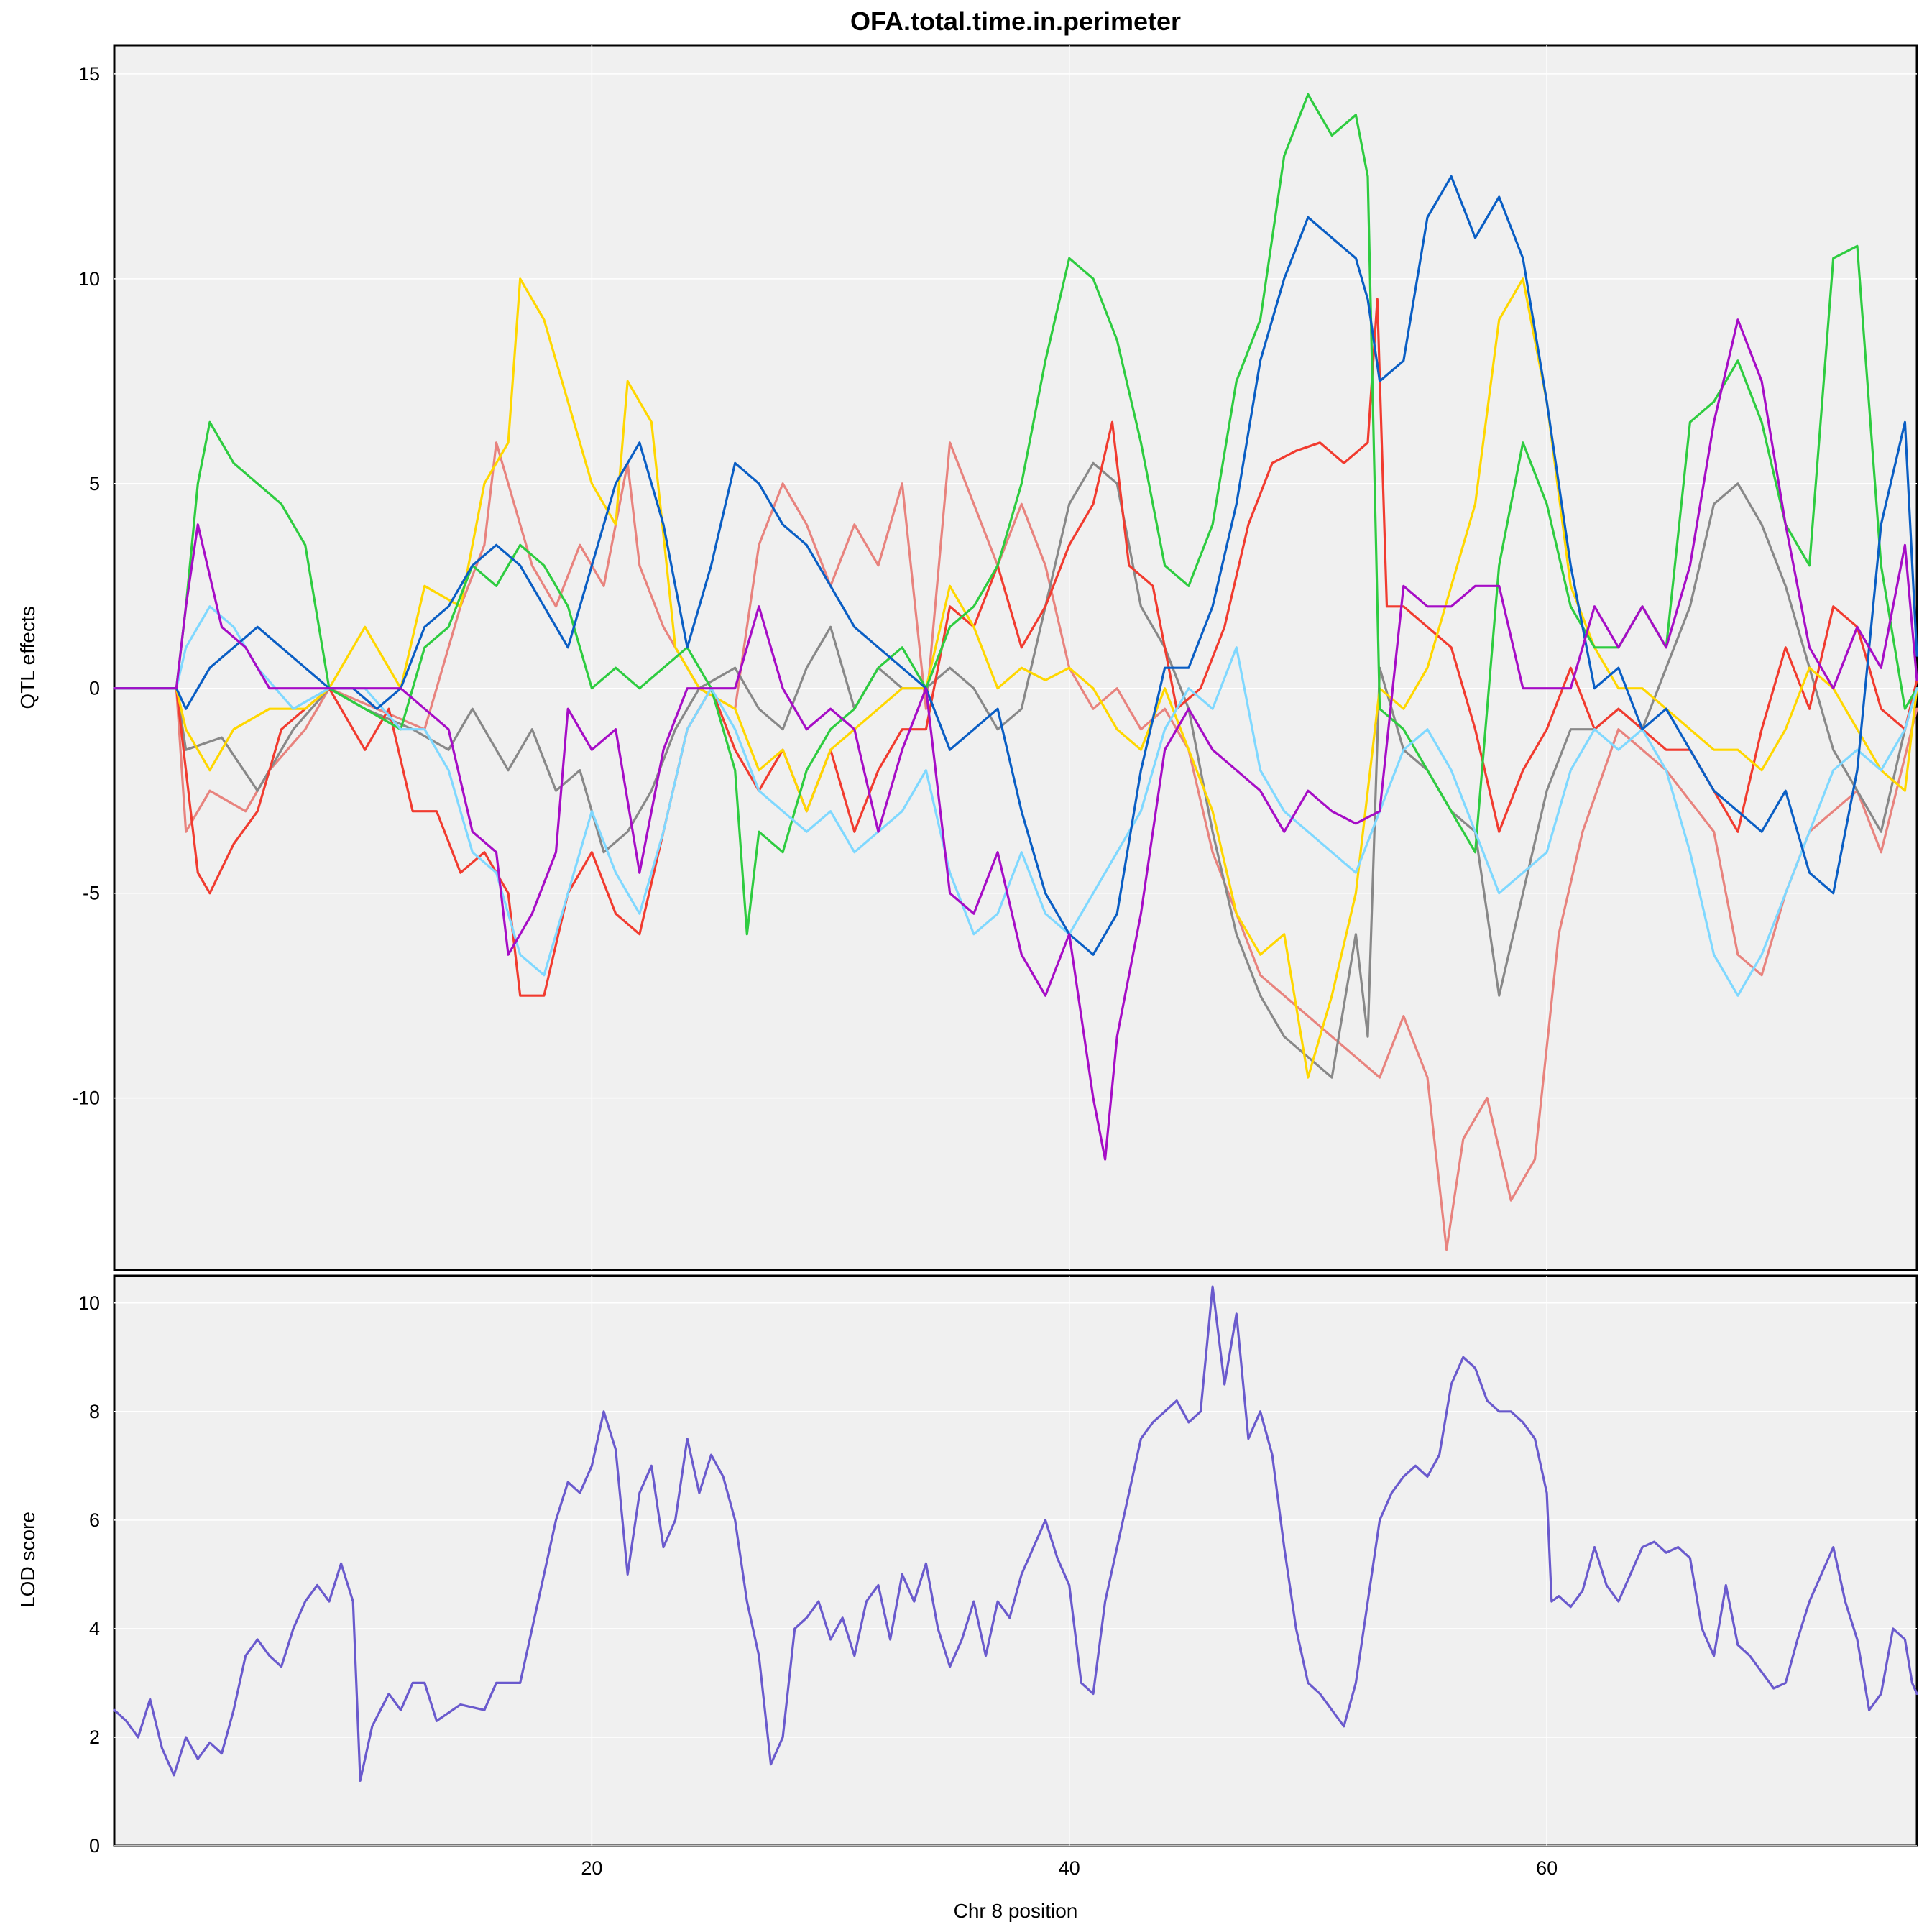 This screenshot has width=1932, height=1932. I want to click on lod-y-tick-label: 6, so click(94, 1520).